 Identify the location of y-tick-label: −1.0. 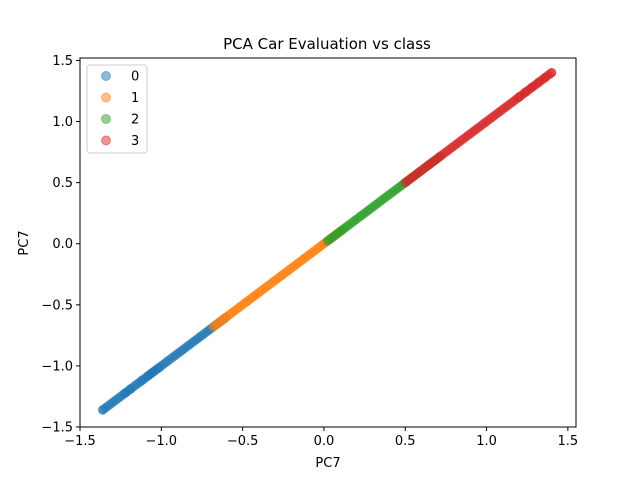
(57, 366).